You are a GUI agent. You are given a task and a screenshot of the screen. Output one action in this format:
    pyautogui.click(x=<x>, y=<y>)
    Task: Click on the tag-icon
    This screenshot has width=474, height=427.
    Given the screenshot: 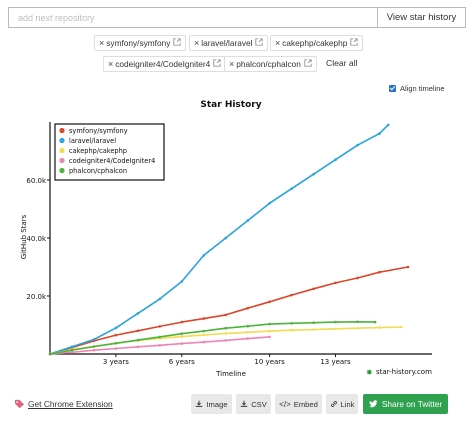 What is the action you would take?
    pyautogui.click(x=19, y=404)
    